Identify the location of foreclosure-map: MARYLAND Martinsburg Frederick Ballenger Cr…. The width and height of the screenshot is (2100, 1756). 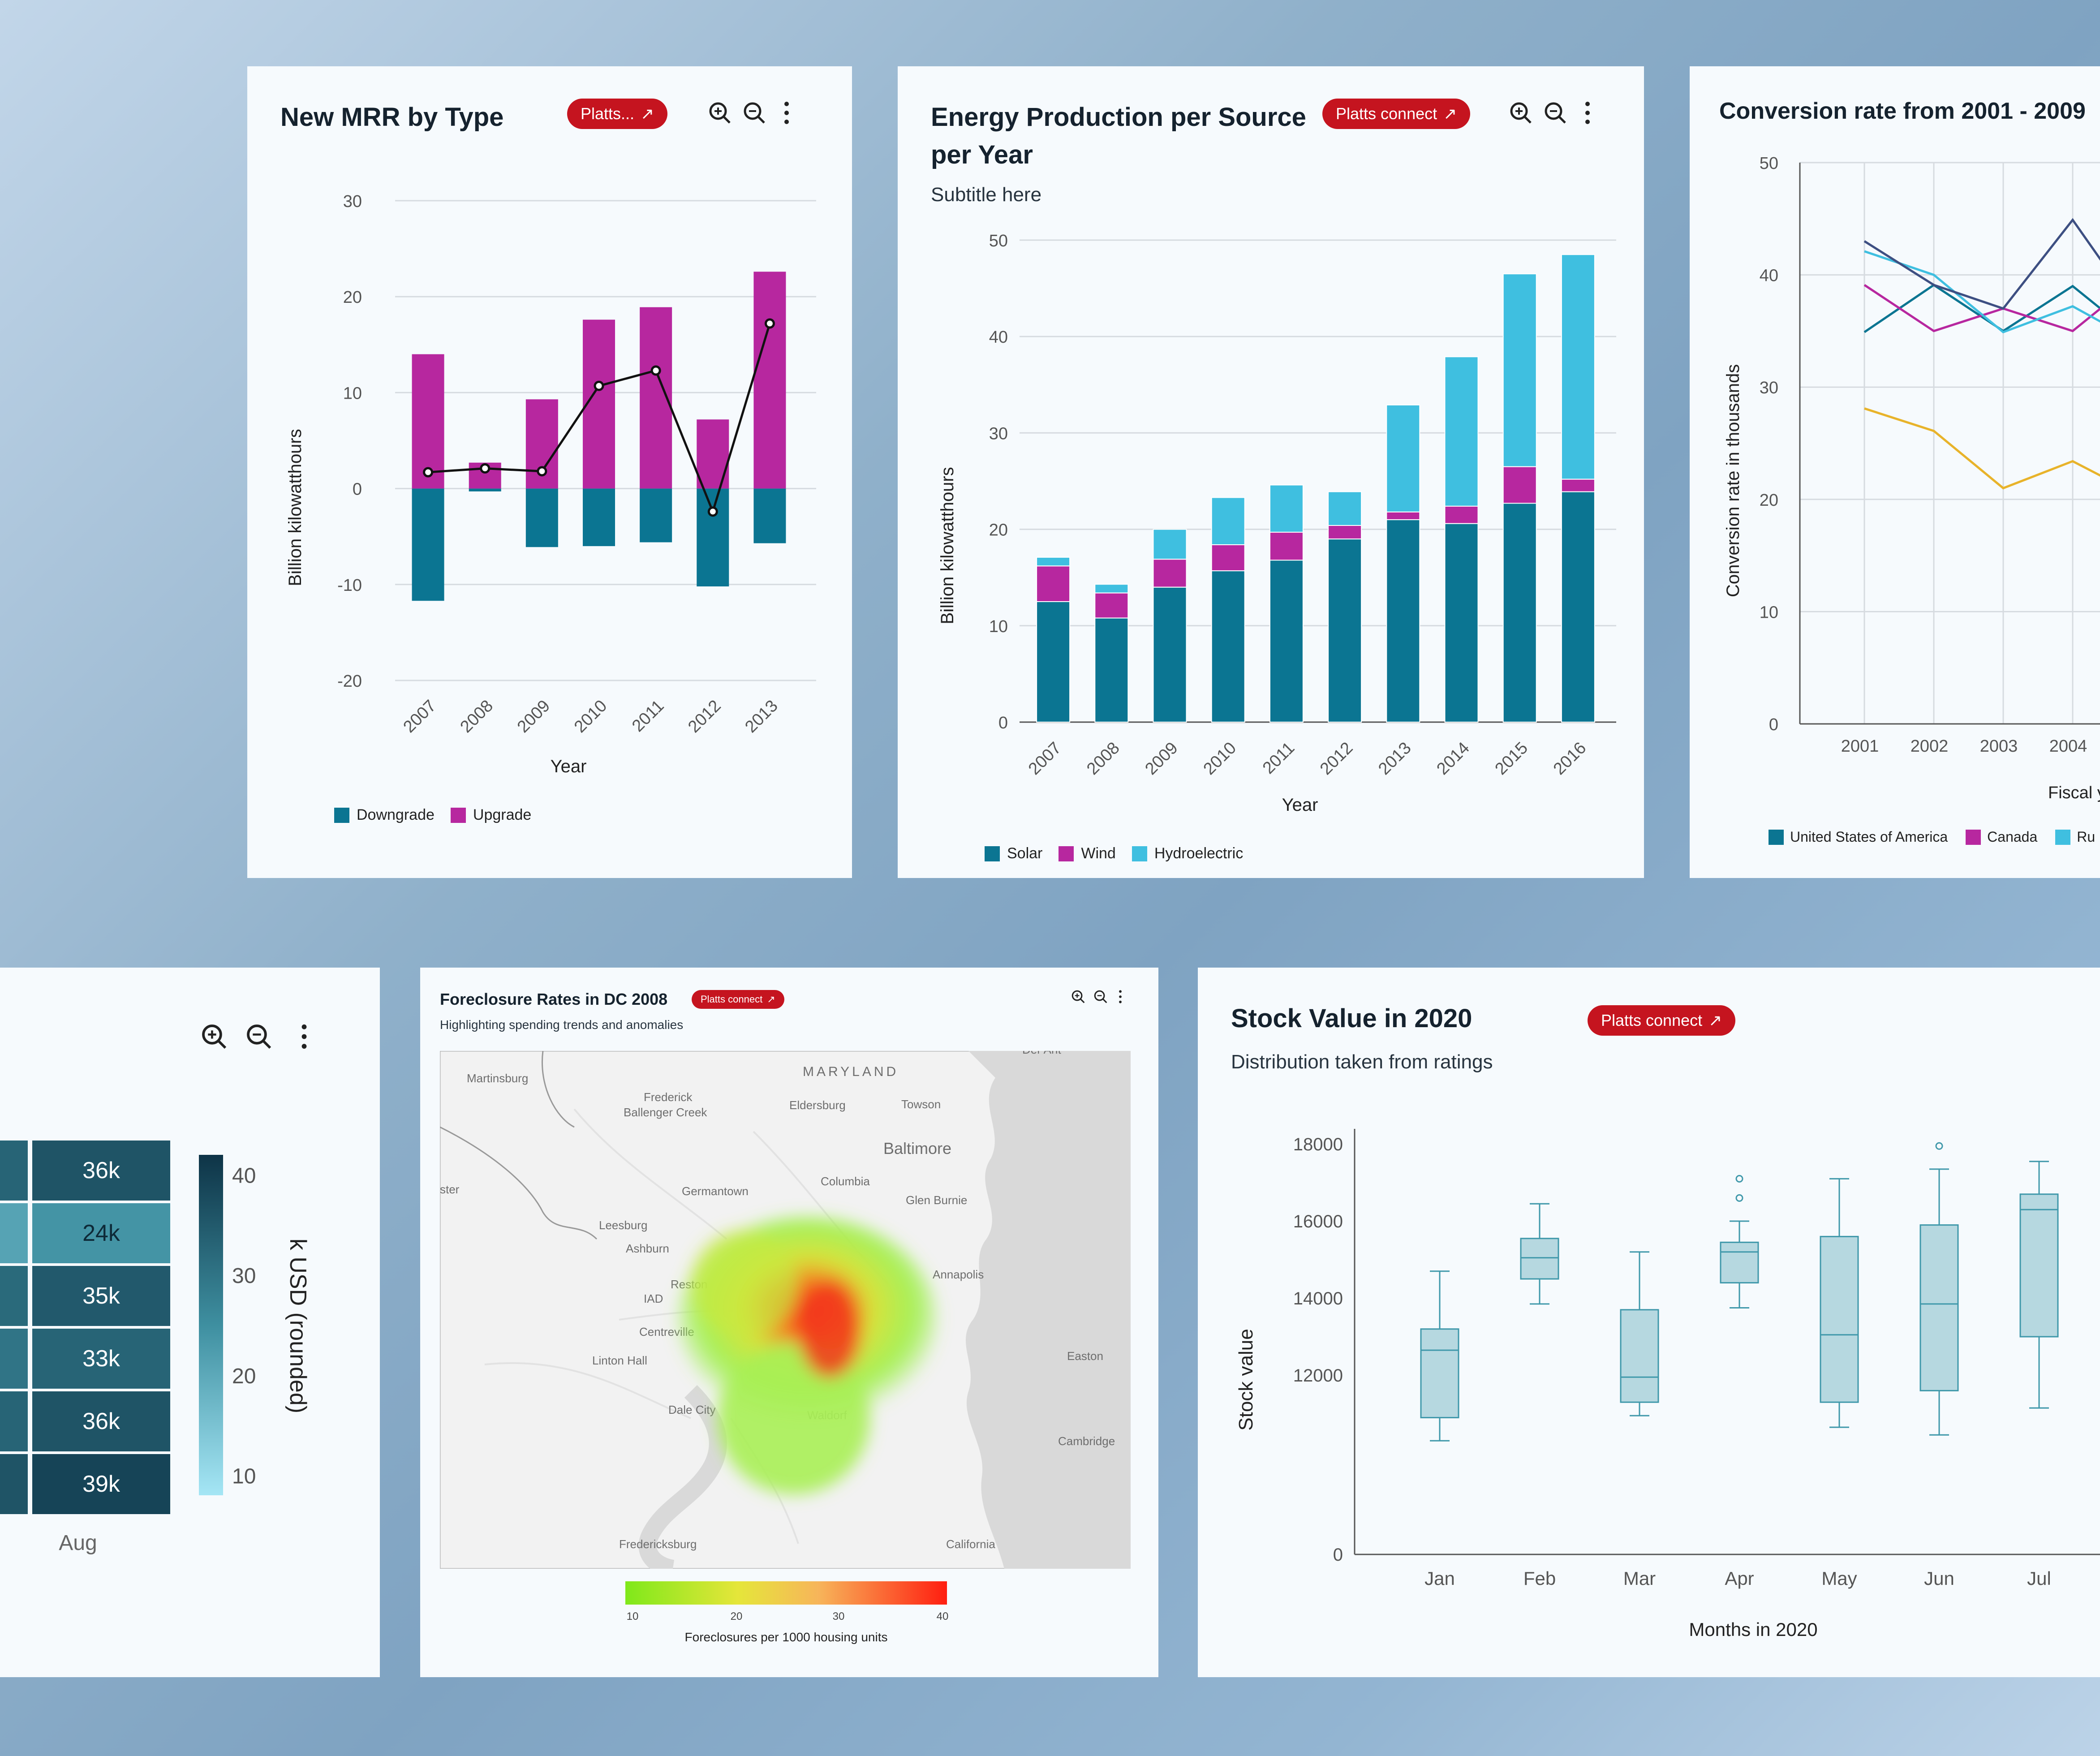
(785, 1310).